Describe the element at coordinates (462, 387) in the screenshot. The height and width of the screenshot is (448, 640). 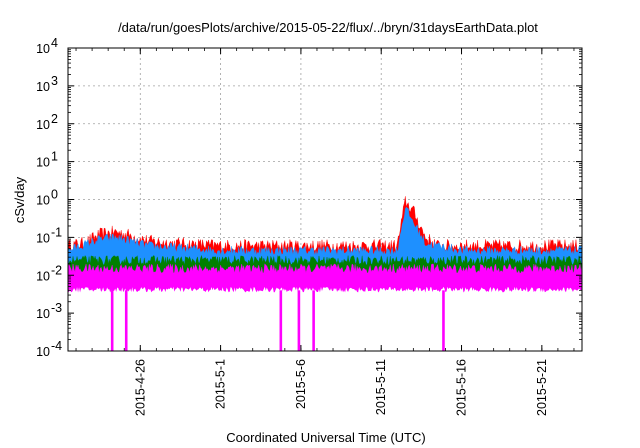
I see `x-tick-label: 2015-5-16` at that location.